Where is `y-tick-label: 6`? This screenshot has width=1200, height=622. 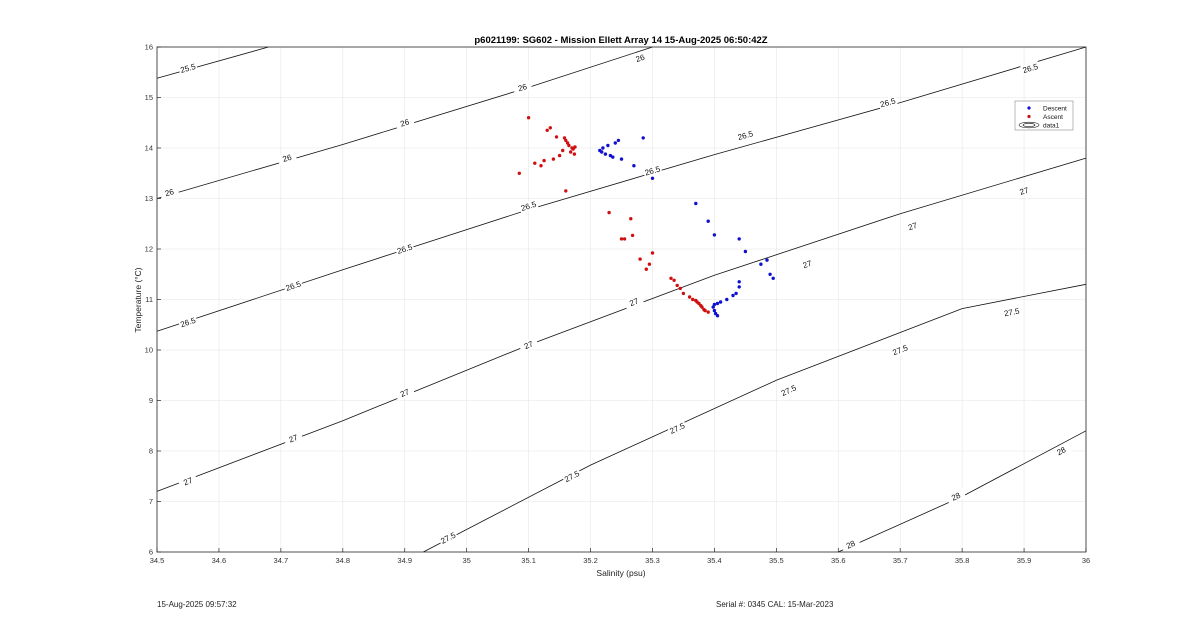
y-tick-label: 6 is located at coordinates (151, 552).